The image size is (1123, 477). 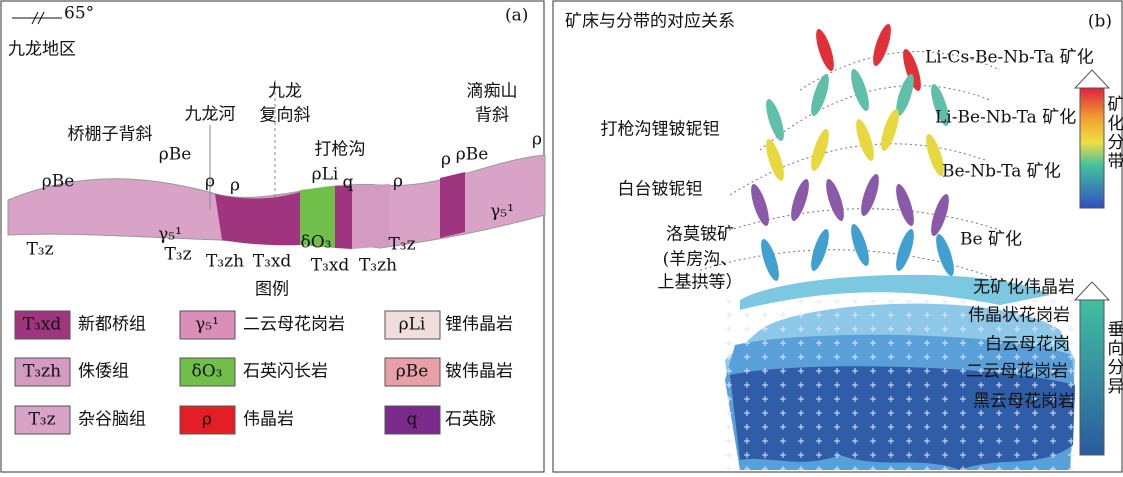 What do you see at coordinates (1001, 172) in the screenshot?
I see `zone-label: Be-Nb-Ta 矿化` at bounding box center [1001, 172].